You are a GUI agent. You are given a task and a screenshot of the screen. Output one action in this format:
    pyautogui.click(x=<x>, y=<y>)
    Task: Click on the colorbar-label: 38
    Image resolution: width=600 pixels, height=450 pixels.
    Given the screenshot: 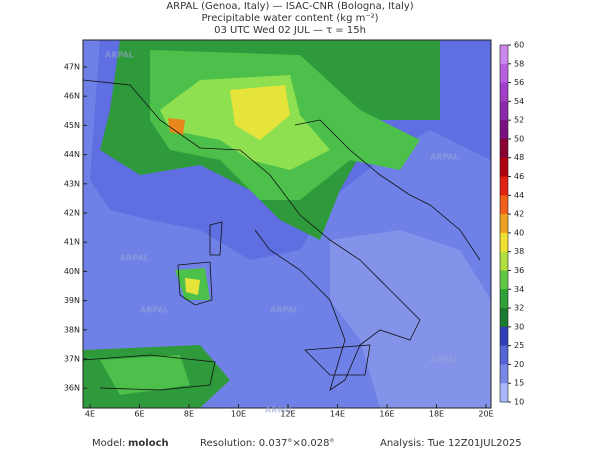 What is the action you would take?
    pyautogui.click(x=519, y=251)
    